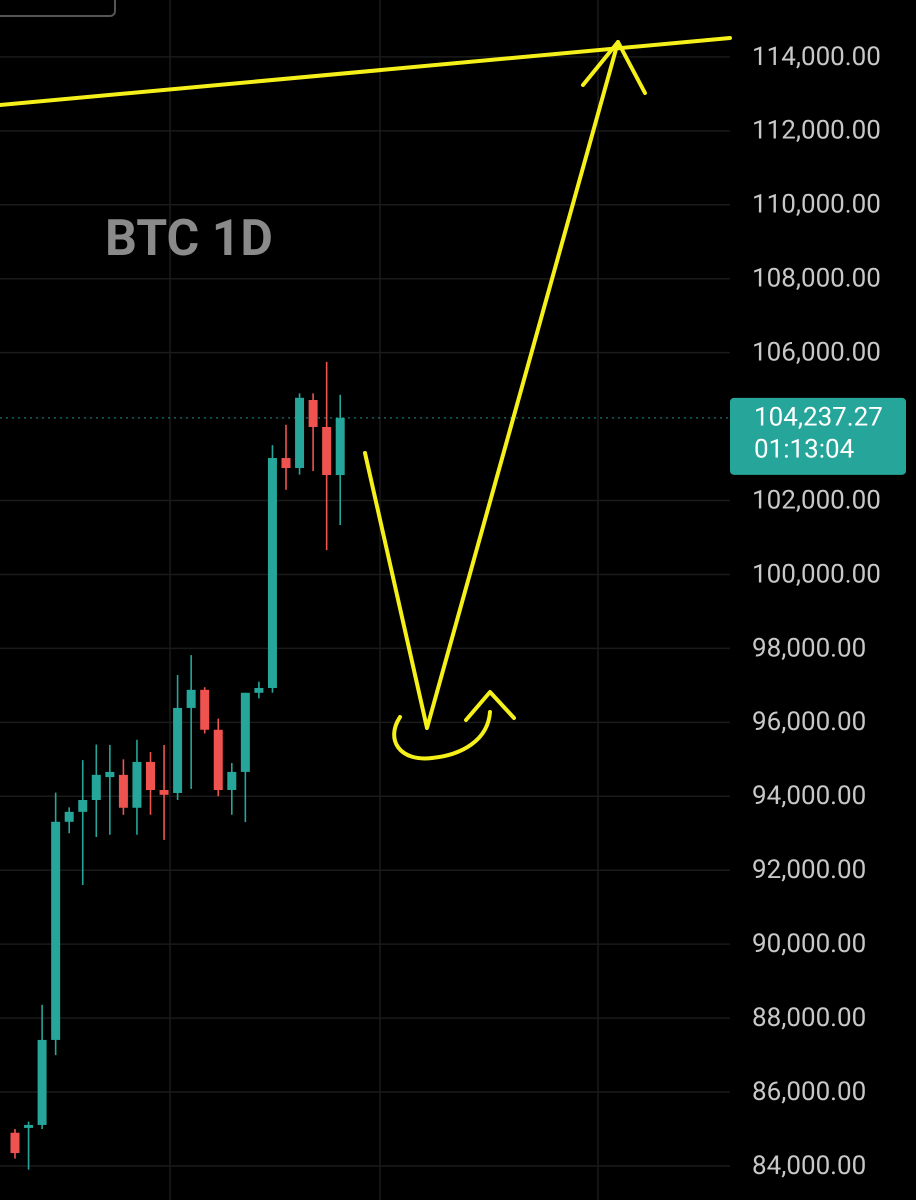 Image resolution: width=916 pixels, height=1200 pixels. Describe the element at coordinates (809, 870) in the screenshot. I see `y-tick-label: 92,000.00` at that location.